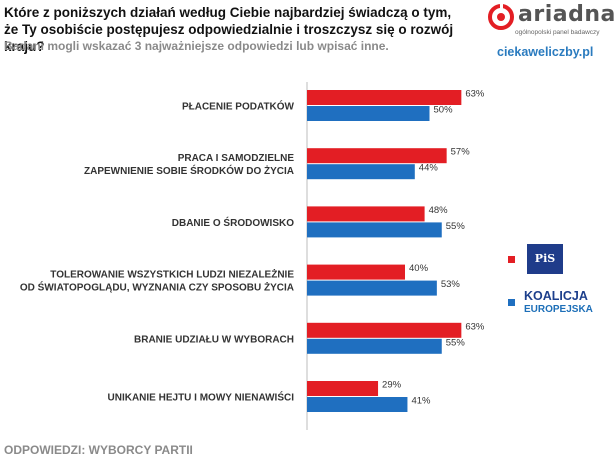  I want to click on category-label: DBANIE O ŚRODOWISKO, so click(233, 222).